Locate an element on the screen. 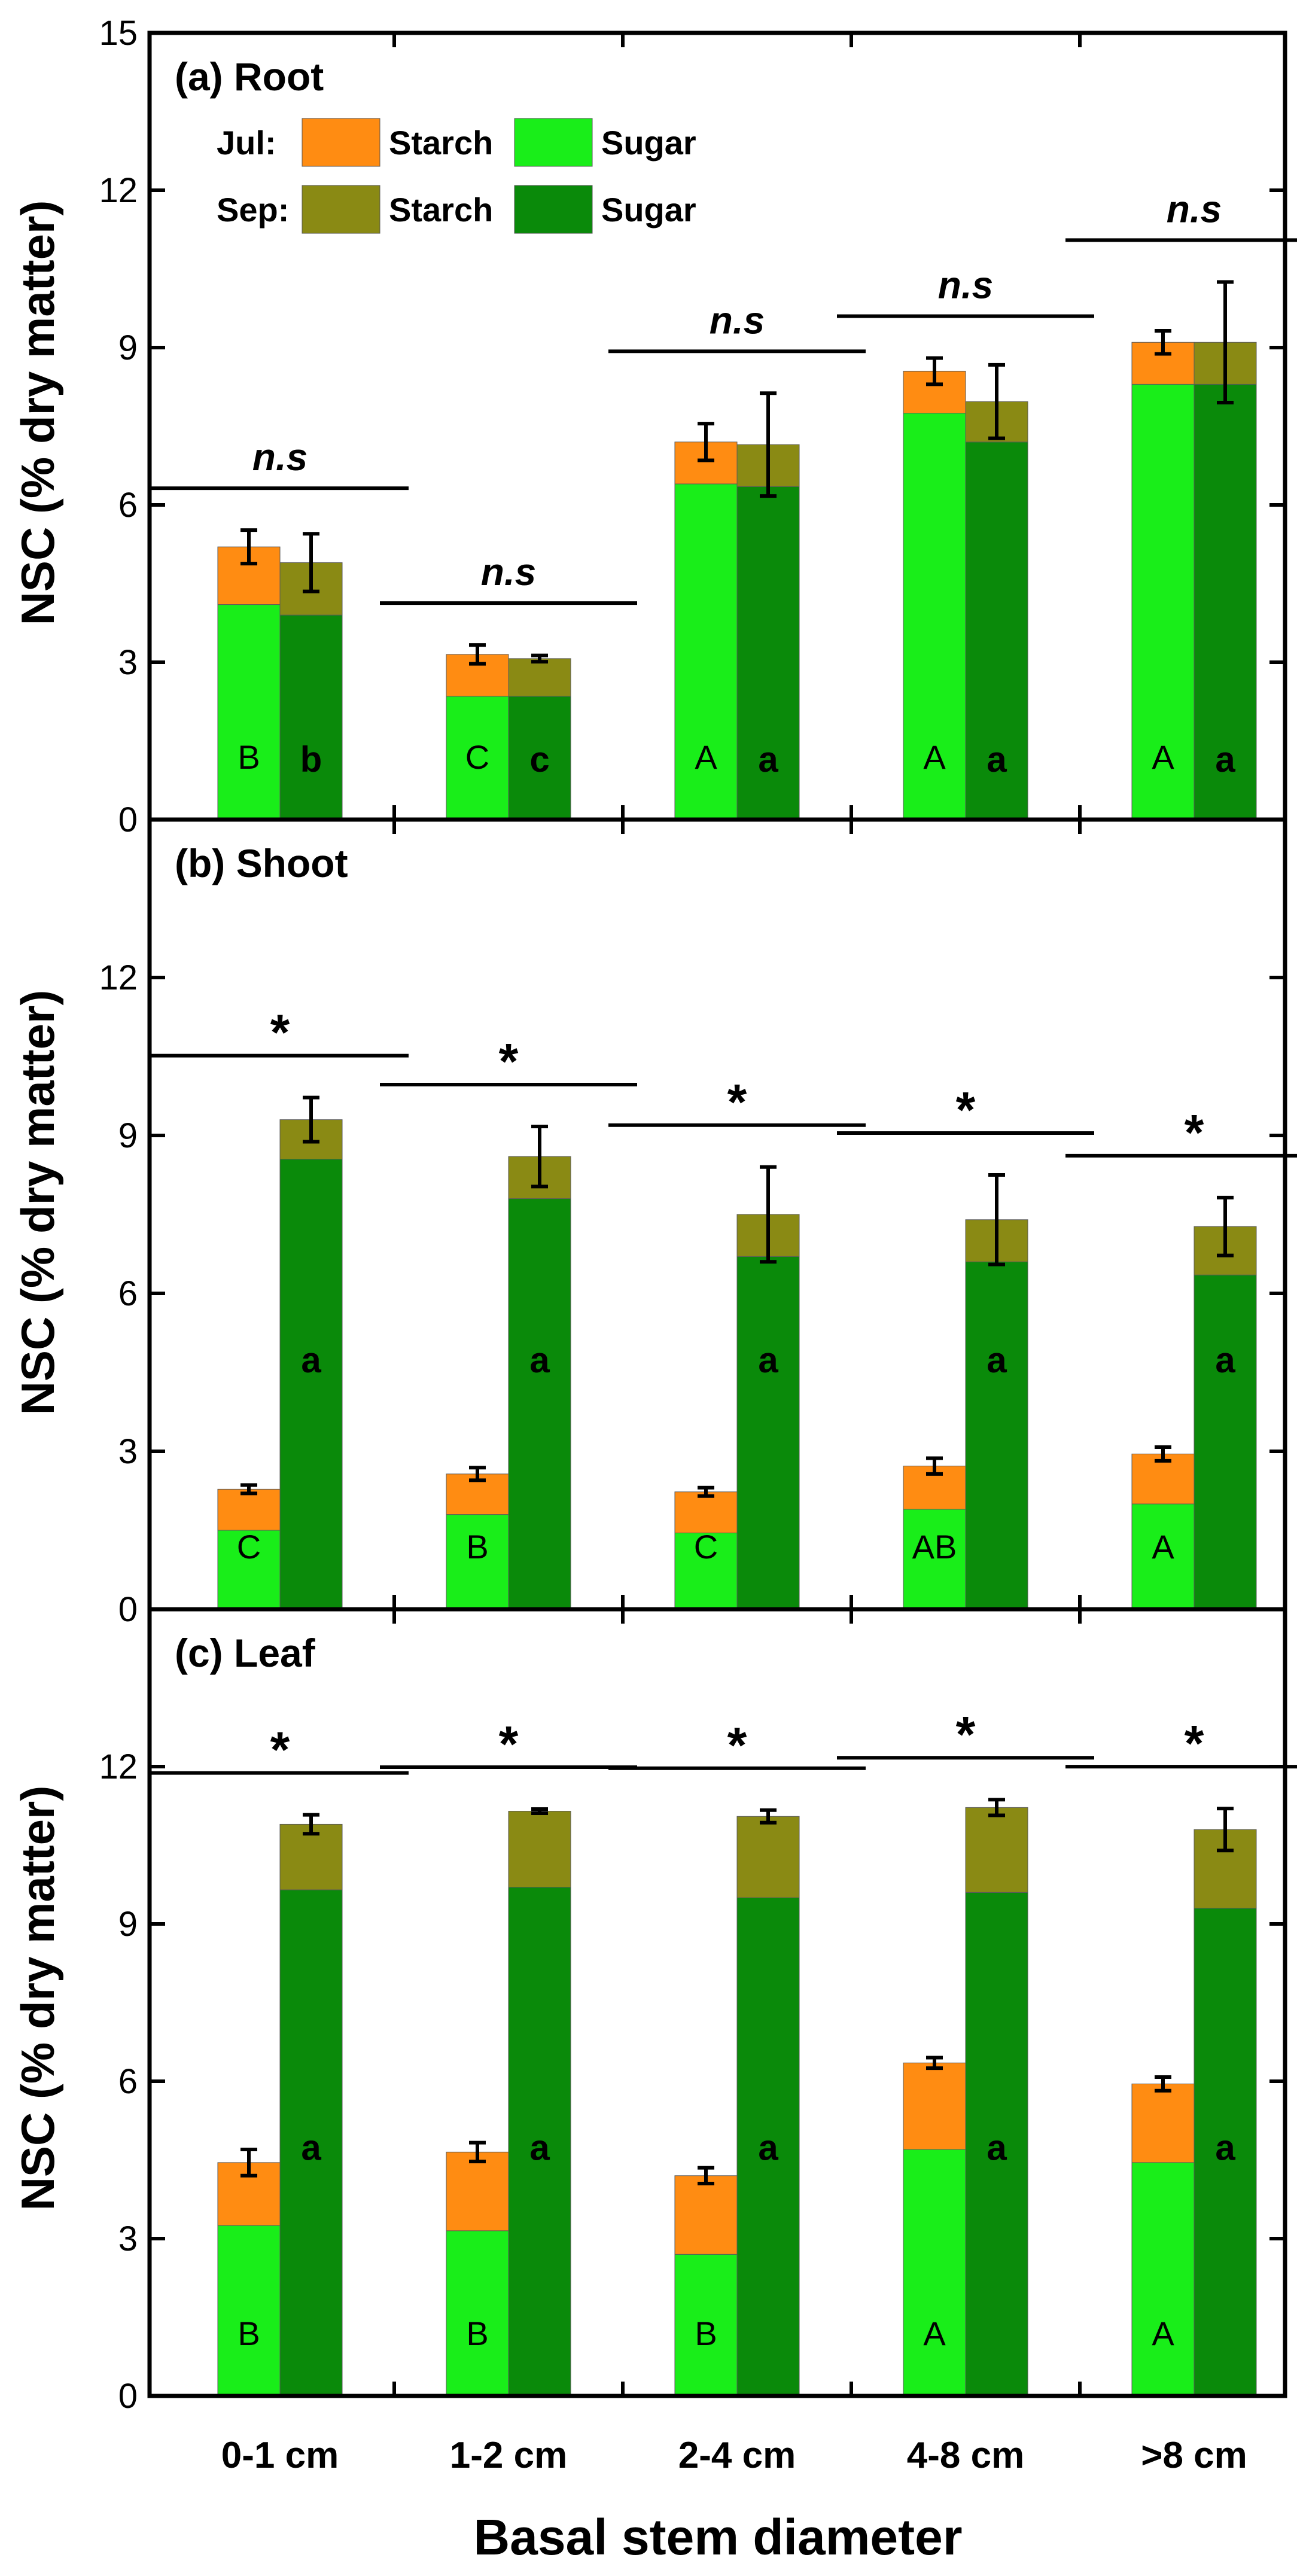  panel-title: (a) Root is located at coordinates (249, 76).